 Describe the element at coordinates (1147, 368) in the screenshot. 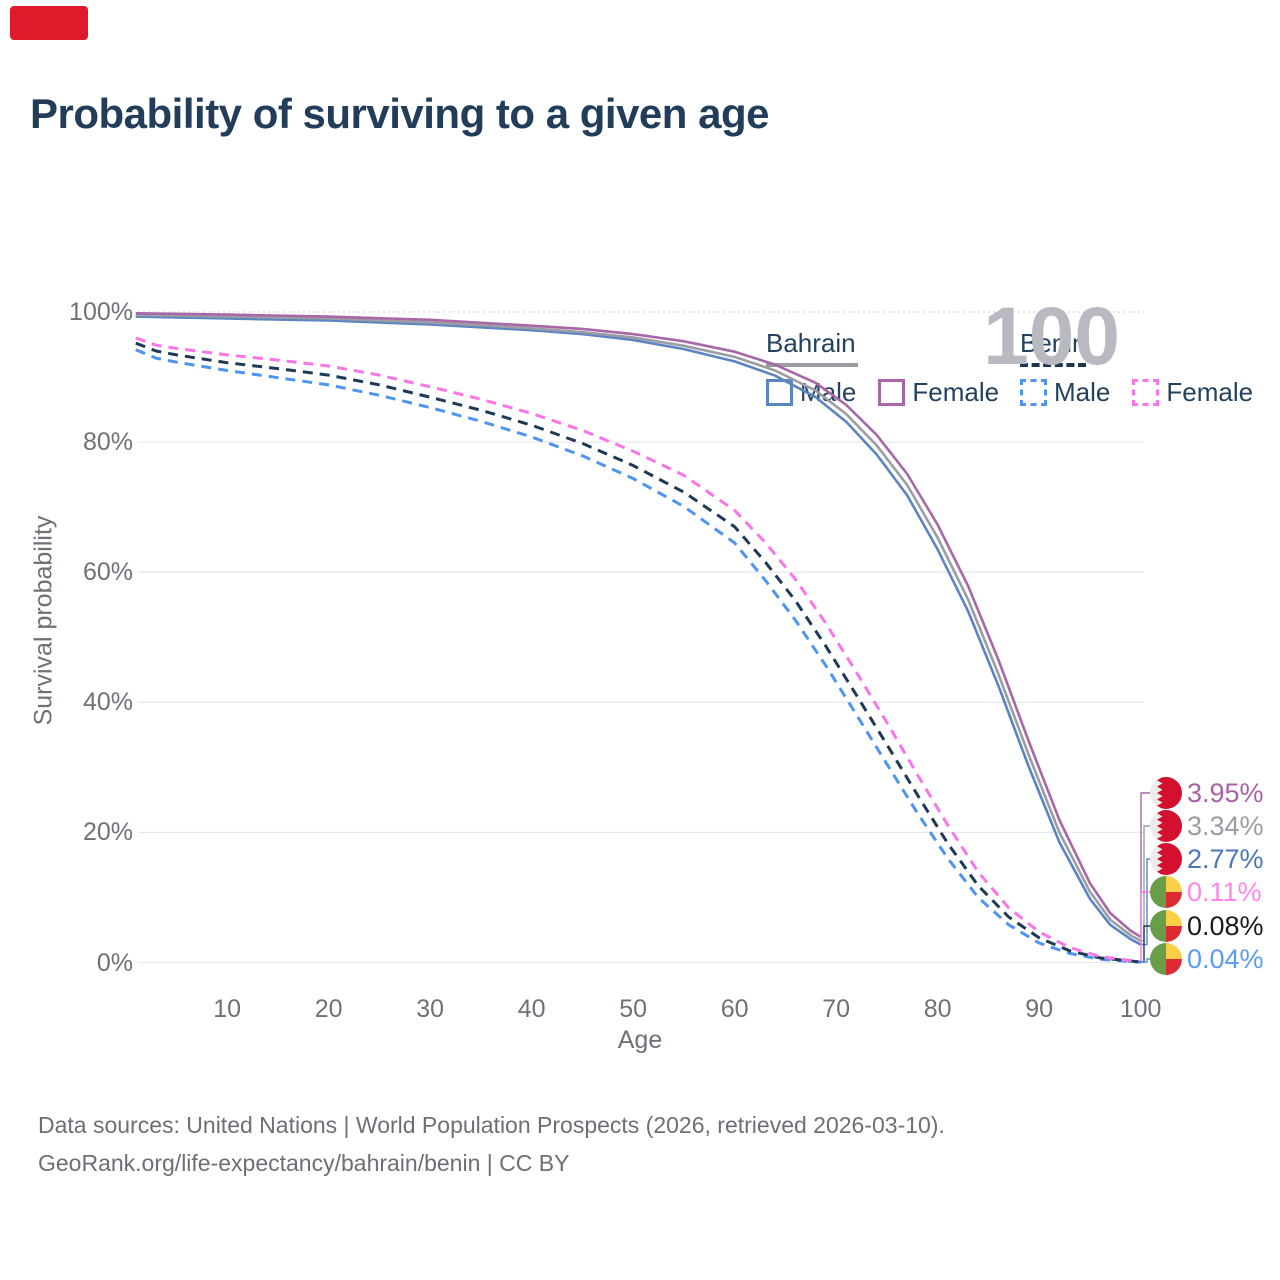

I see `legend-group-benin: Benin Male Female` at that location.